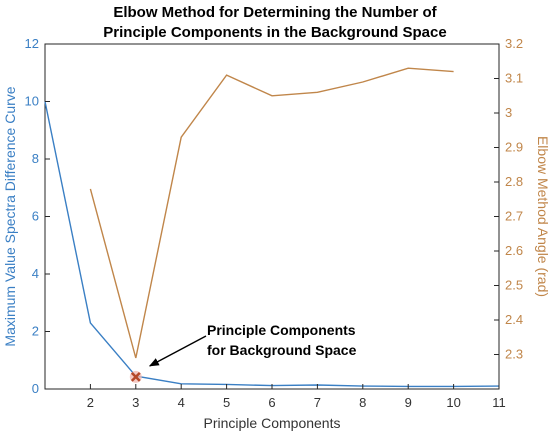 Image resolution: width=550 pixels, height=436 pixels. What do you see at coordinates (514, 285) in the screenshot?
I see `right-tick-label: 2.5` at bounding box center [514, 285].